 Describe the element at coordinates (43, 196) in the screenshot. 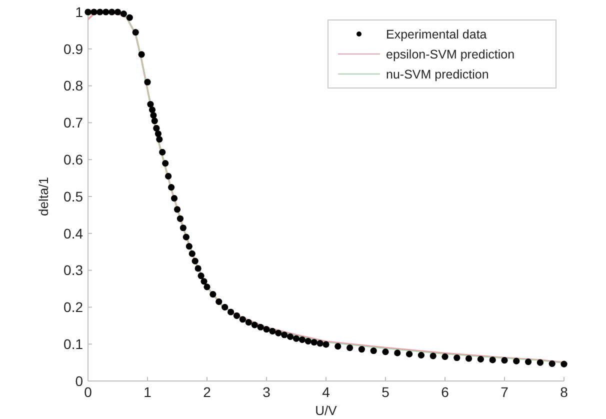

I see `y-axis-title: delta/1` at that location.